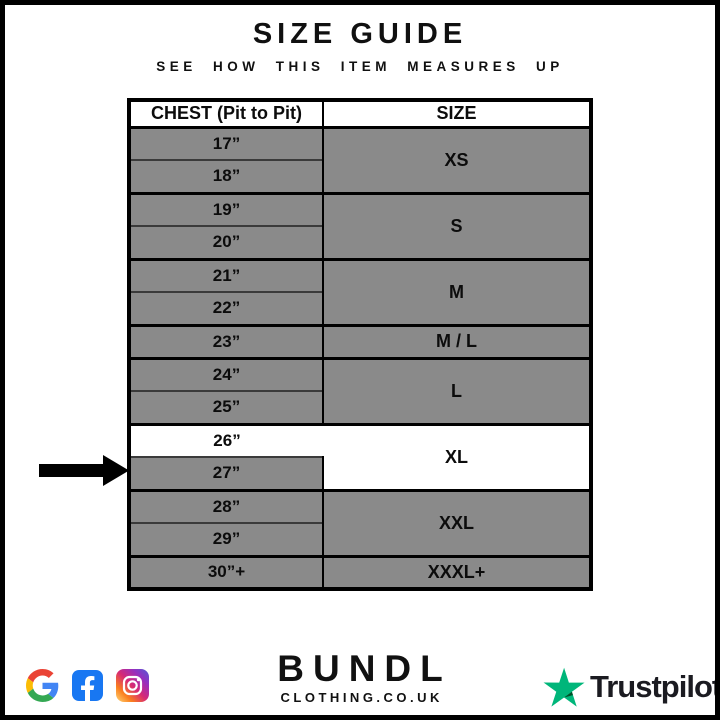 The height and width of the screenshot is (720, 720). What do you see at coordinates (226, 505) in the screenshot?
I see `chest-cell: 28”` at bounding box center [226, 505].